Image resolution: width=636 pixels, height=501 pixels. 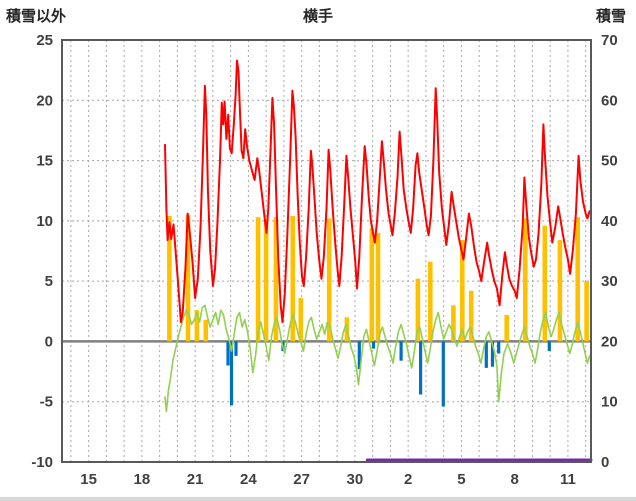 I want to click on y-left-tick-label: -5, so click(x=46, y=402).